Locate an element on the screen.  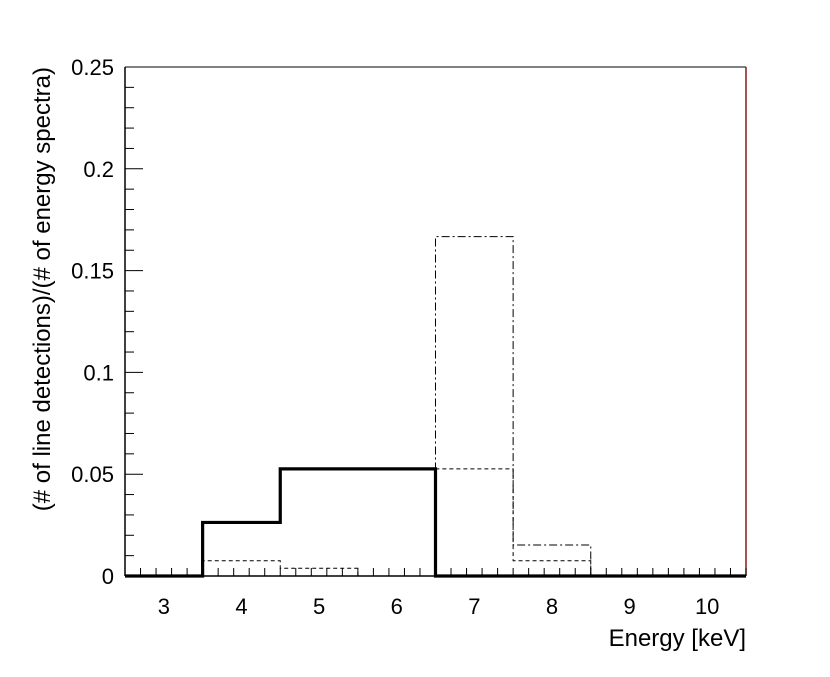
y-tick-label: 0.1 is located at coordinates (98, 372).